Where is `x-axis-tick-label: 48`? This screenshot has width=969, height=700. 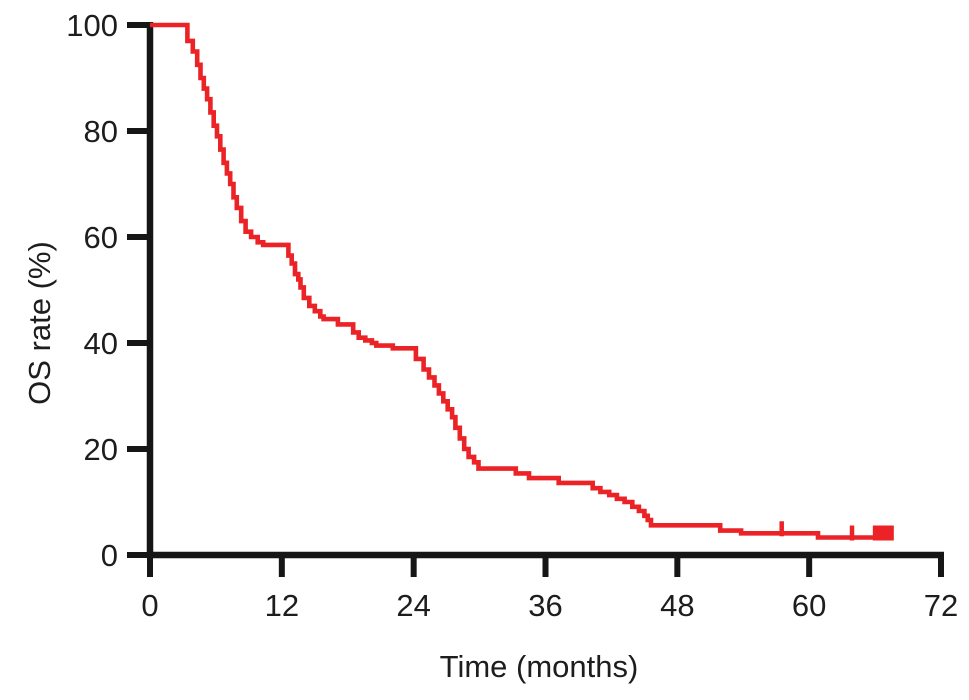
x-axis-tick-label: 48 is located at coordinates (677, 605).